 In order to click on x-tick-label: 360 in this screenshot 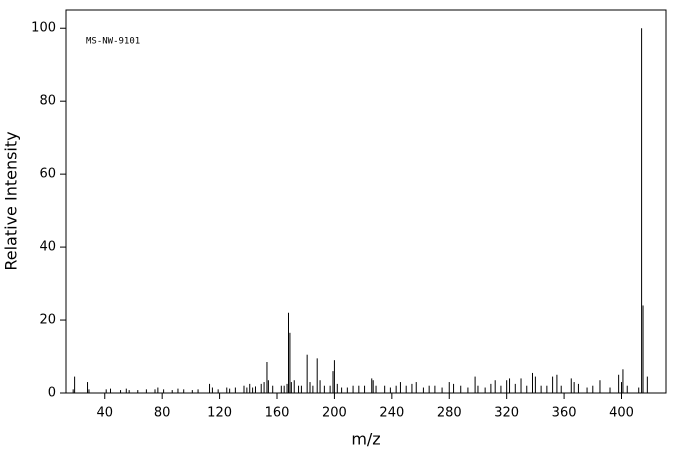, I will do `click(564, 413)`.